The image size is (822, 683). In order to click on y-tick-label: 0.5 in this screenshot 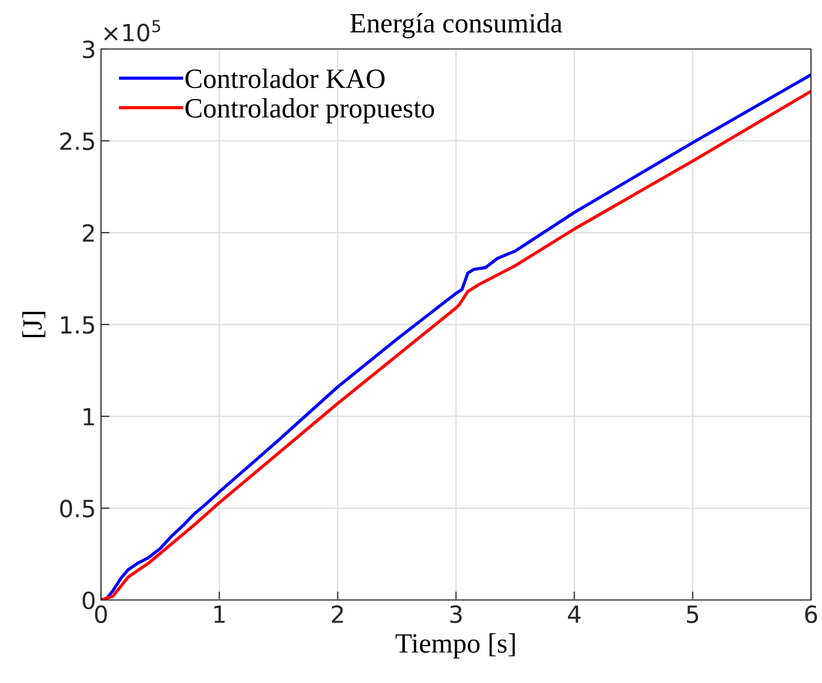, I will do `click(77, 509)`.